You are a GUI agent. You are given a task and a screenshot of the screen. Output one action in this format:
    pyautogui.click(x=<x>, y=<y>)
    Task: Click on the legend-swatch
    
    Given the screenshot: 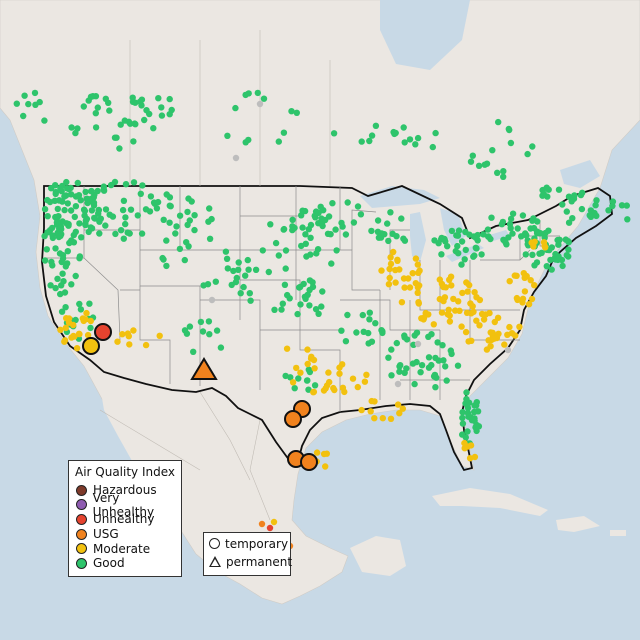 What is the action you would take?
    pyautogui.click(x=81, y=519)
    